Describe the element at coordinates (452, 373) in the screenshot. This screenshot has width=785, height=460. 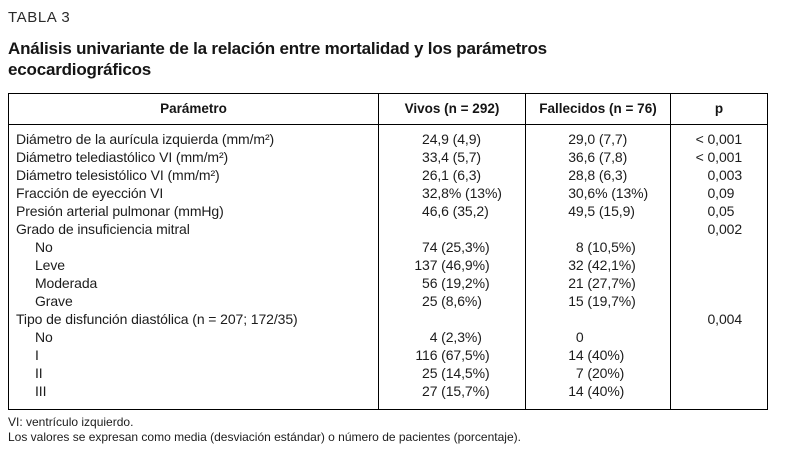
I see `vivos-value: 25 (14,5%)` at that location.